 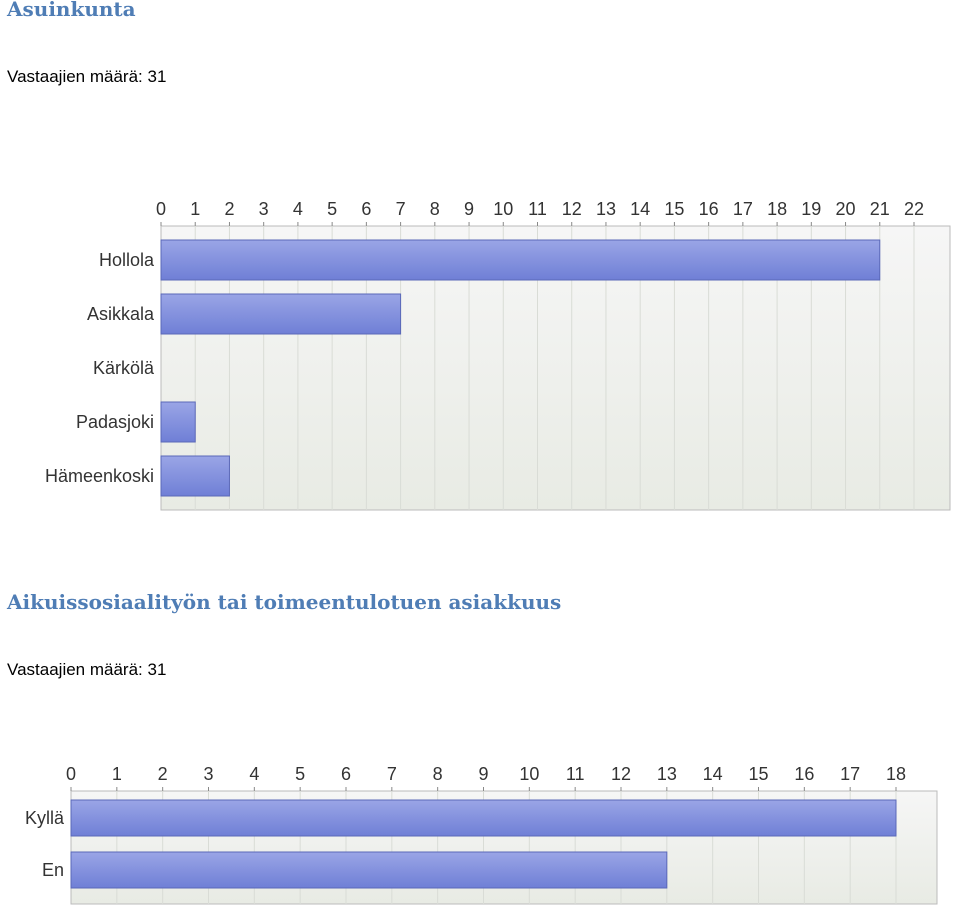 What do you see at coordinates (914, 209) in the screenshot?
I see `tick-label: 22` at bounding box center [914, 209].